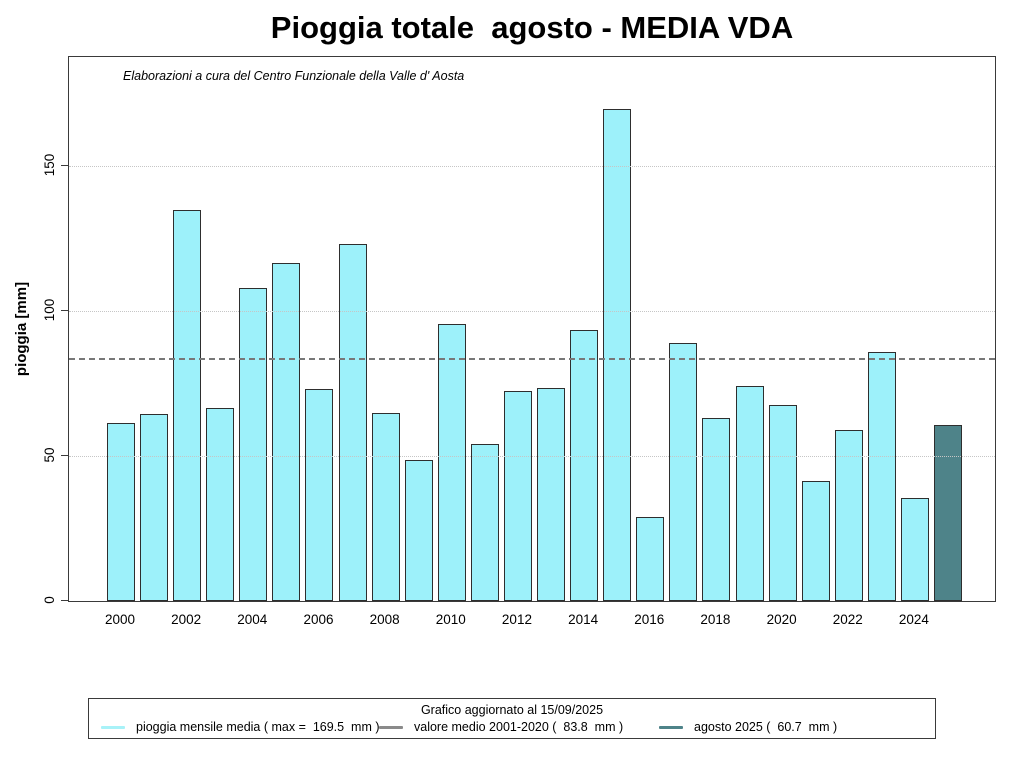 The height and width of the screenshot is (768, 1024). What do you see at coordinates (384, 619) in the screenshot?
I see `x-tick-label-2008: 2008` at bounding box center [384, 619].